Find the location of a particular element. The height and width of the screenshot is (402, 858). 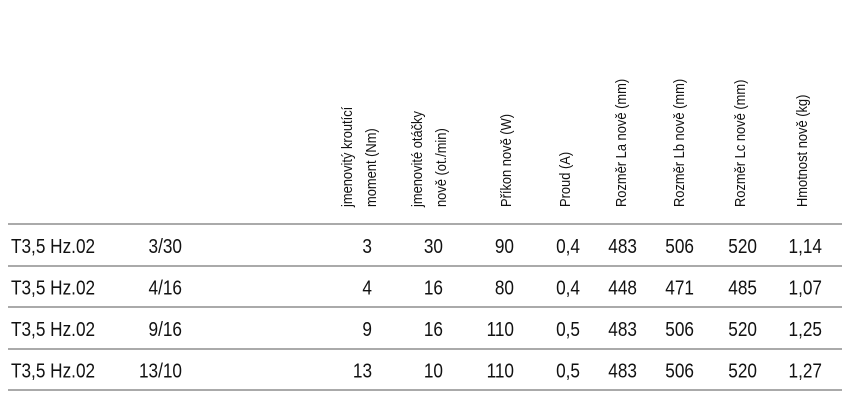

column-header: Rozměr Lb nově (mm) is located at coordinates (678, 143).